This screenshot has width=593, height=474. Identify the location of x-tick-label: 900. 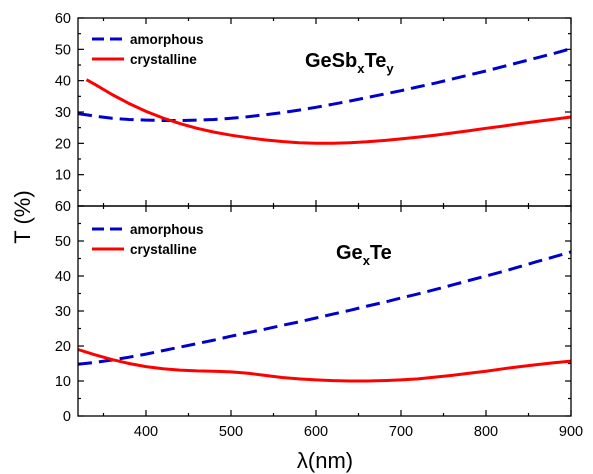
(571, 432).